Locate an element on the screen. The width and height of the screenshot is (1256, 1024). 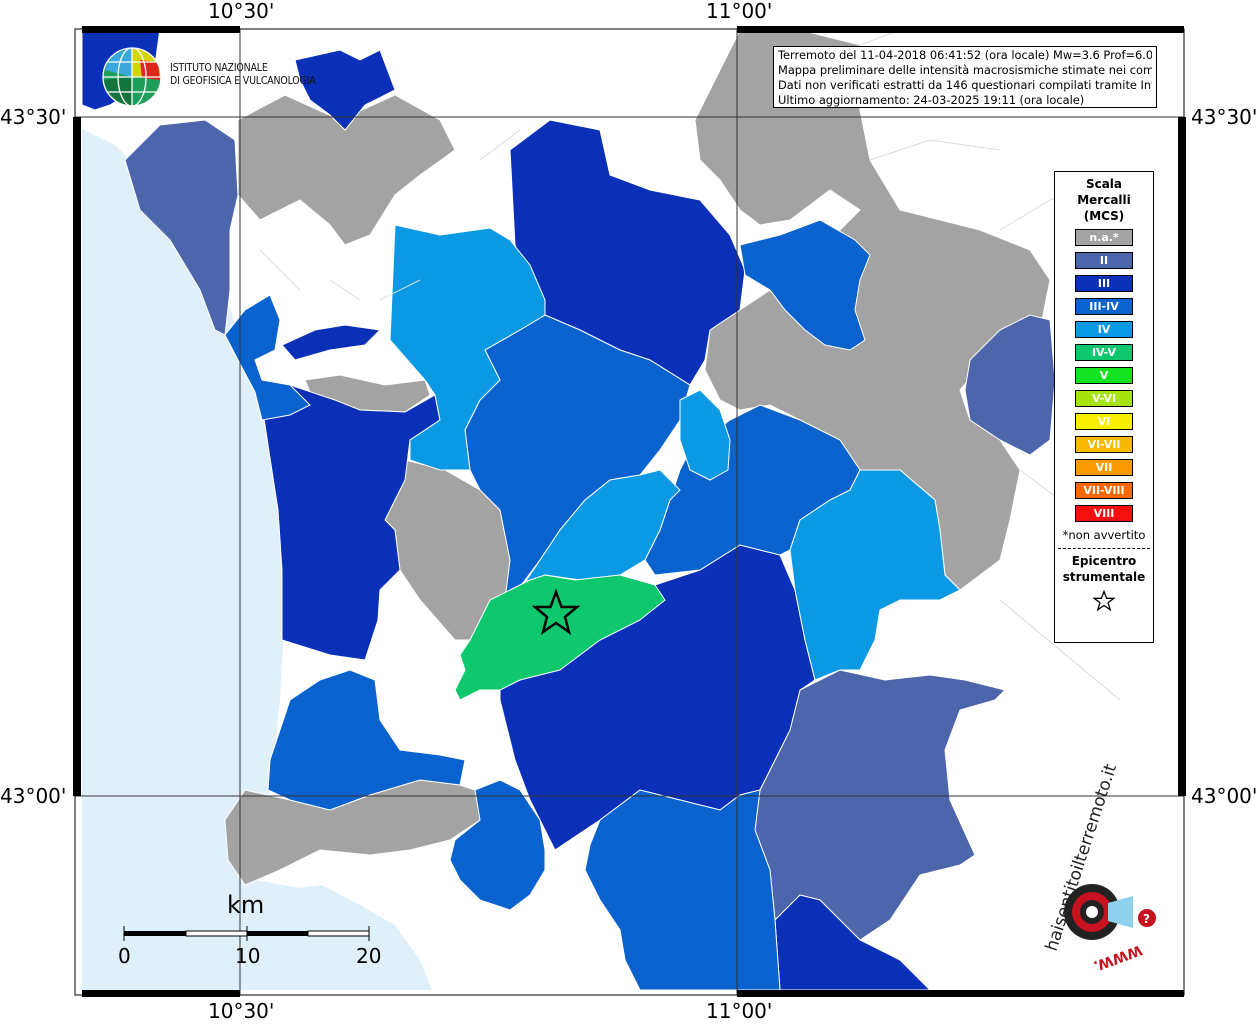
coord-left-4330: 43°30' is located at coordinates (33, 117).